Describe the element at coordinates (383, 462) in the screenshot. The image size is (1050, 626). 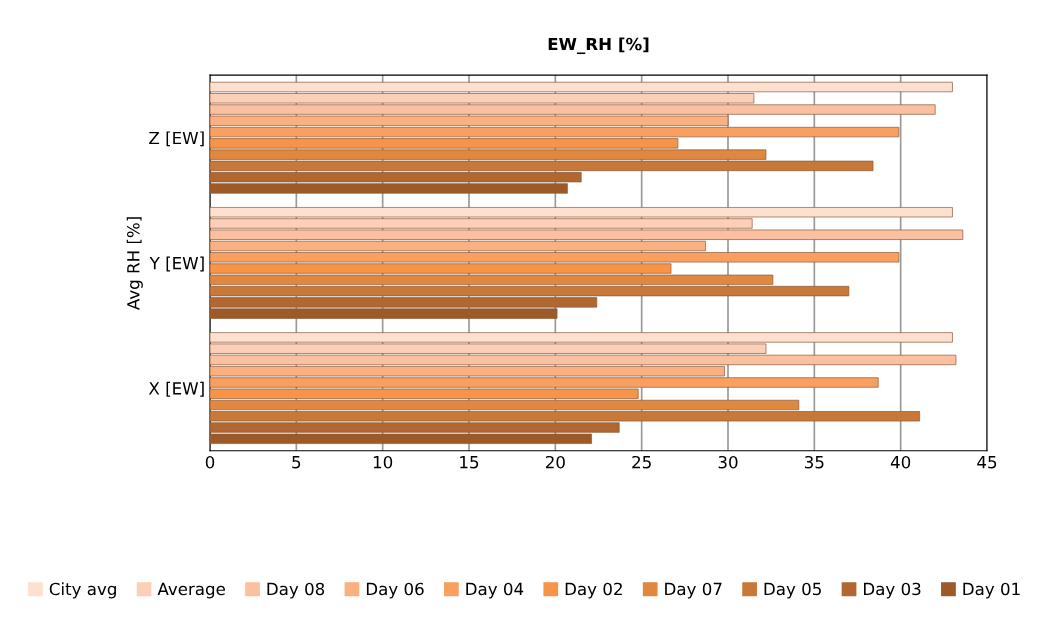
I see `x-tick-label: 10` at that location.